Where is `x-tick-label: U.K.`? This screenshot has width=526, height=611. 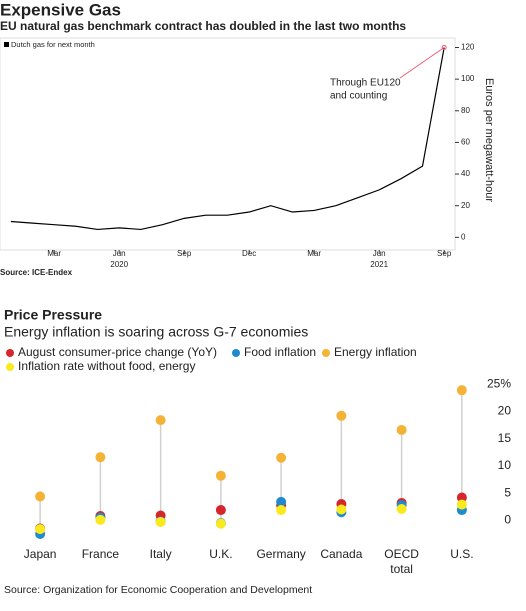
x-tick-label: U.K. is located at coordinates (220, 554).